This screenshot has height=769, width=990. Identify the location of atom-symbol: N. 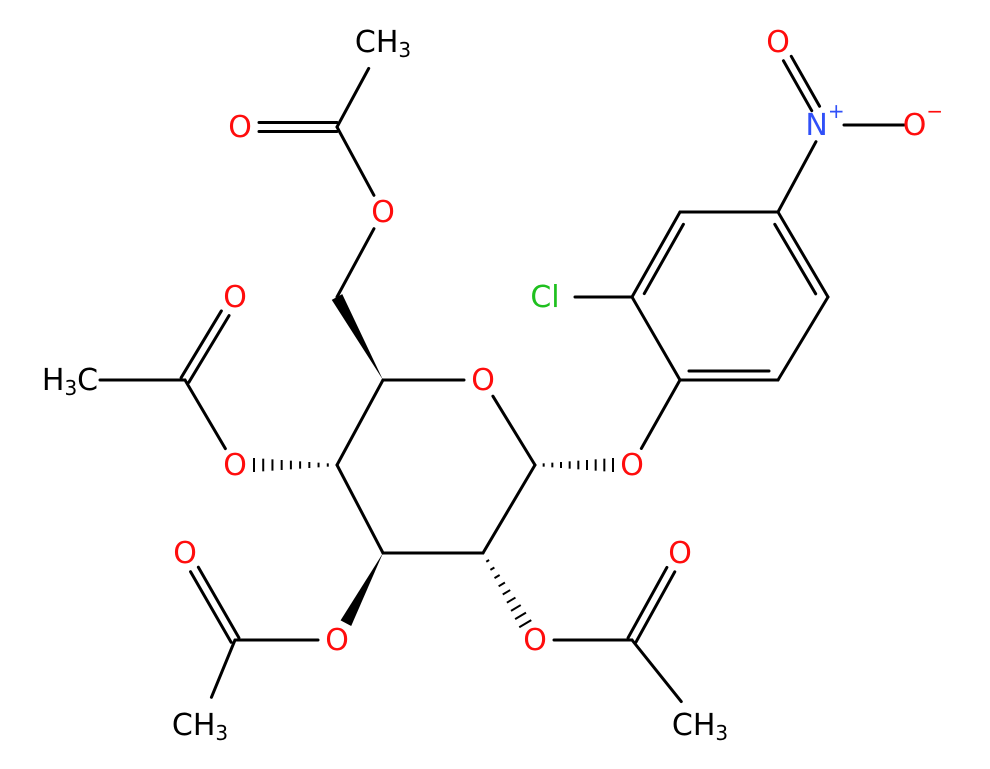
(816, 125).